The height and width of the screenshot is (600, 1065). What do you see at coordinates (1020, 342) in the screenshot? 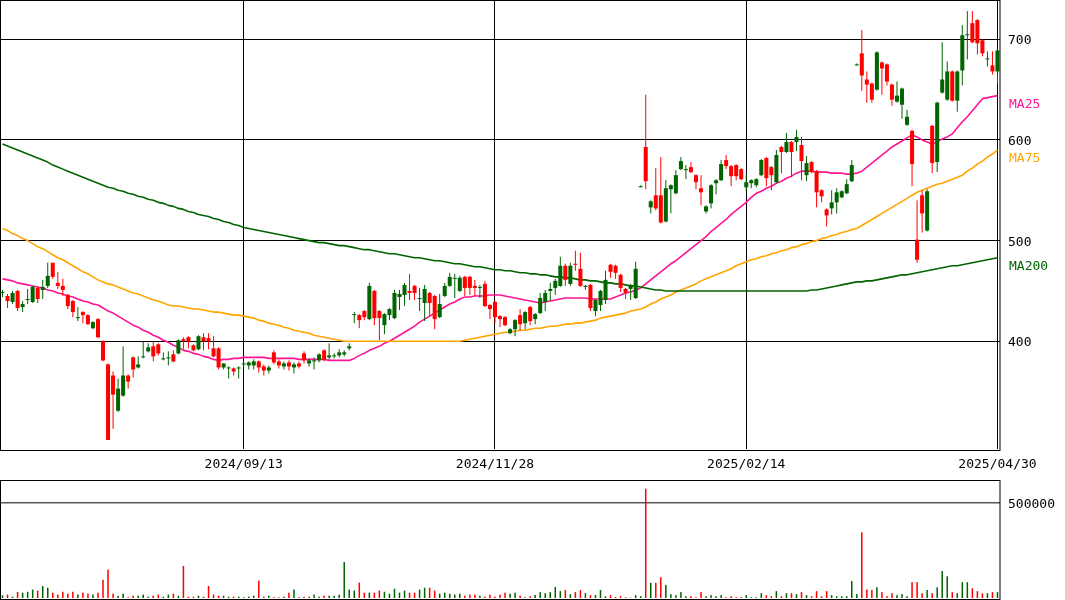
I see `y-tick-label: 400` at bounding box center [1020, 342].